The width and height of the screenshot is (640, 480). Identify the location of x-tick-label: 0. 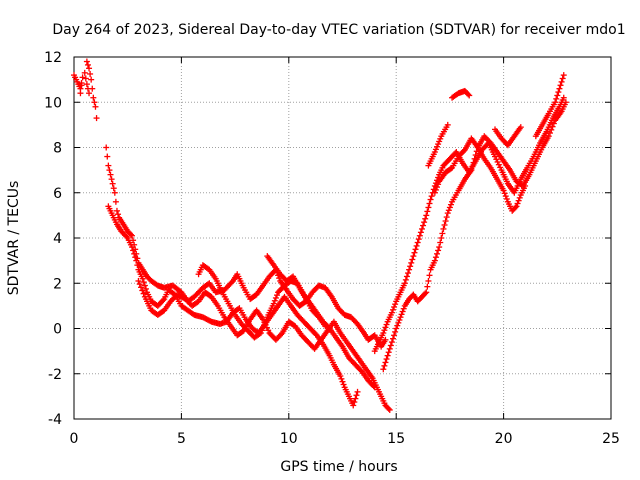
(74, 439).